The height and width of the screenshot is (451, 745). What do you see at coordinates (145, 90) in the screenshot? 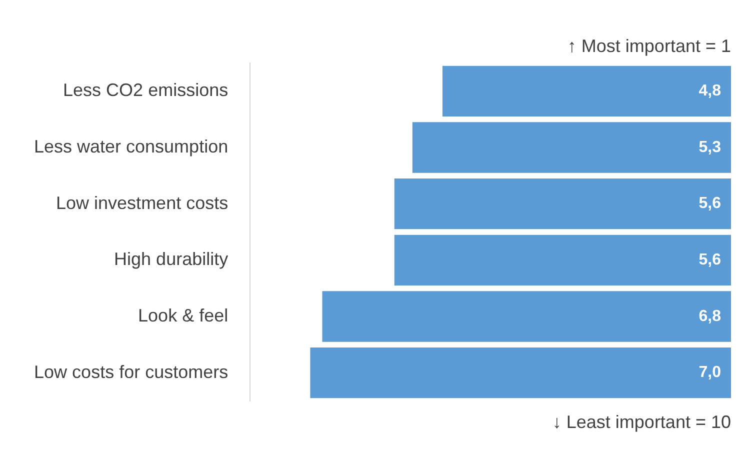
I see `y-tick-label: Less CO2 emissions` at bounding box center [145, 90].